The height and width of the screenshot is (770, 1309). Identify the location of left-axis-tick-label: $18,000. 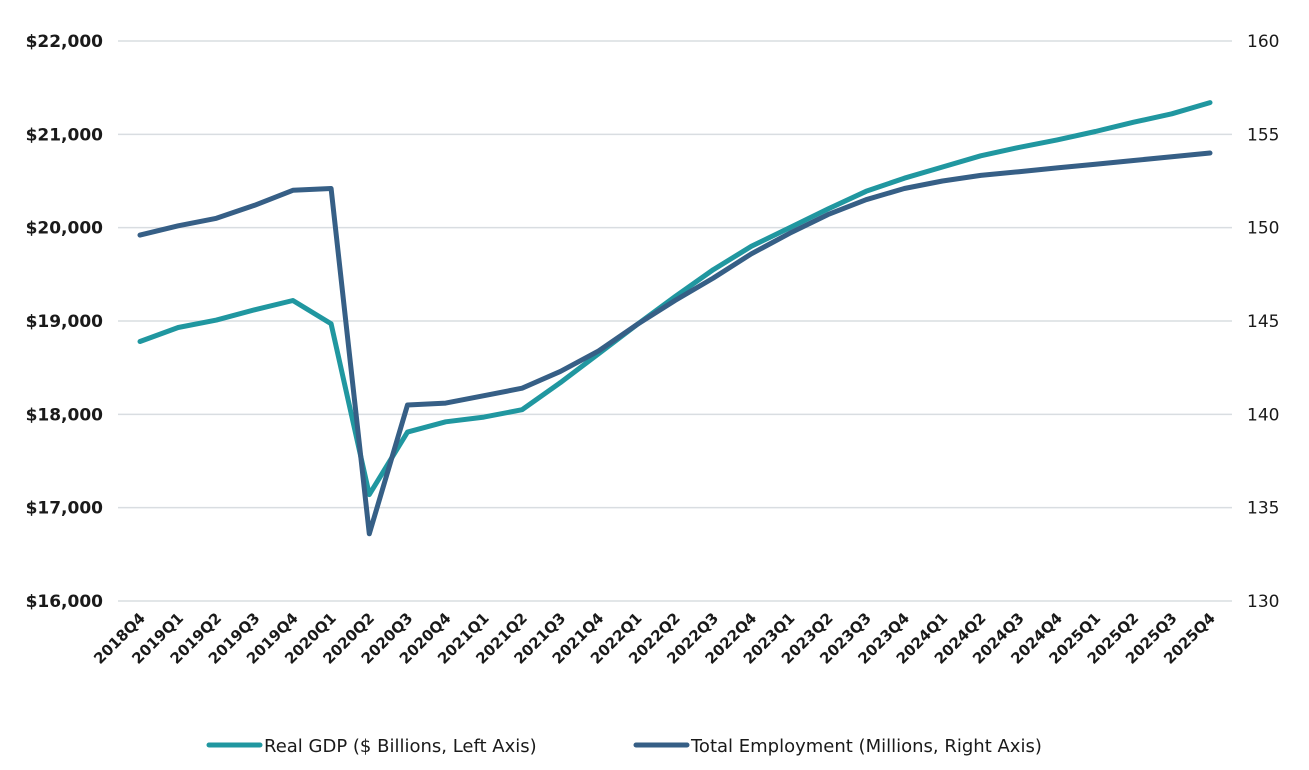
(65, 415).